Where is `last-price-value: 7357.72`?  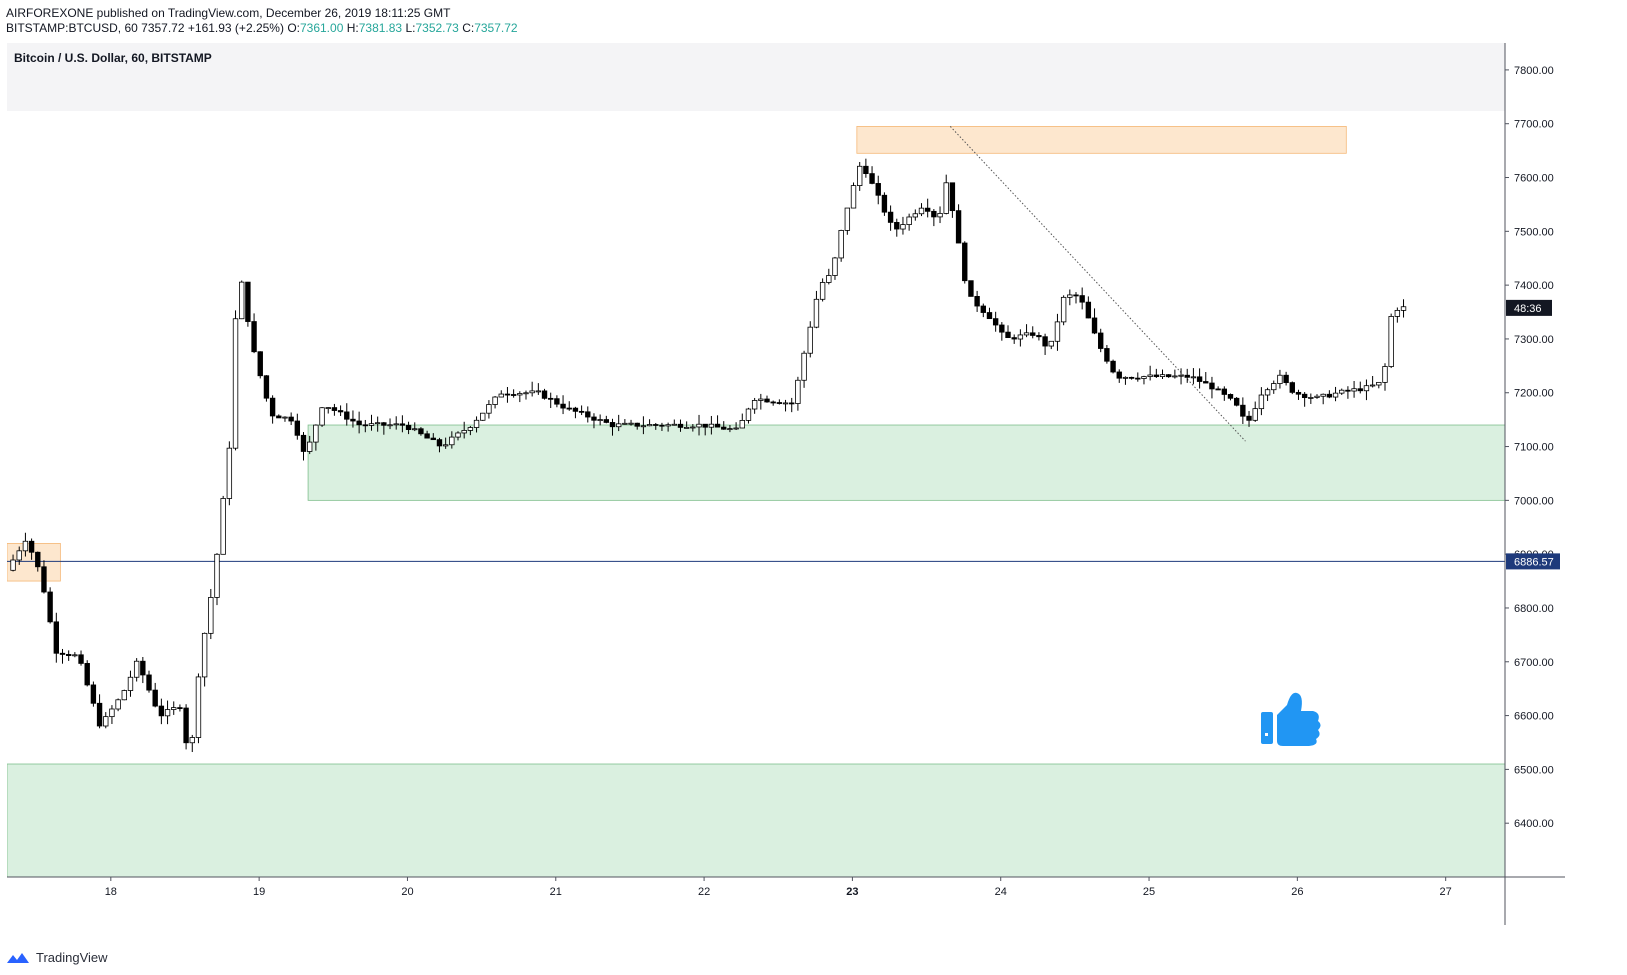
last-price-value: 7357.72 is located at coordinates (163, 28).